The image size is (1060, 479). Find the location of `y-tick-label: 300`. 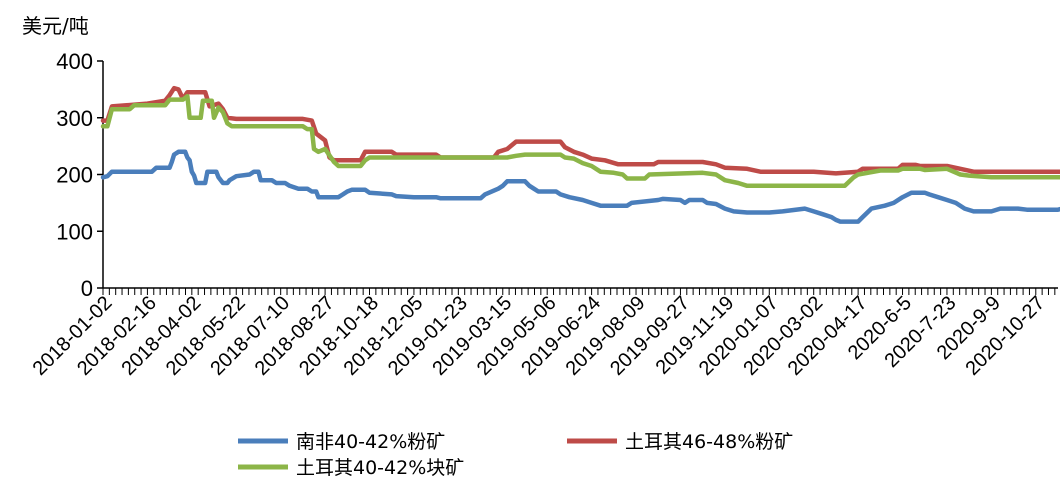

y-tick-label: 300 is located at coordinates (74, 118).